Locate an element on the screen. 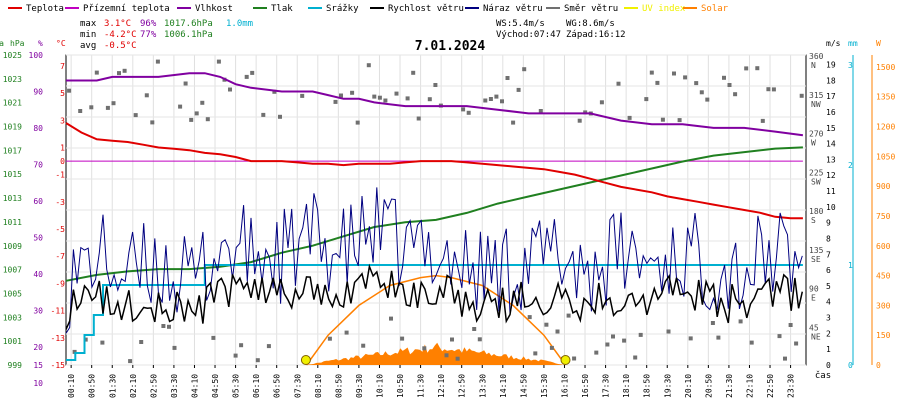 The image size is (900, 400). dir-tick: 90 is located at coordinates (814, 289).